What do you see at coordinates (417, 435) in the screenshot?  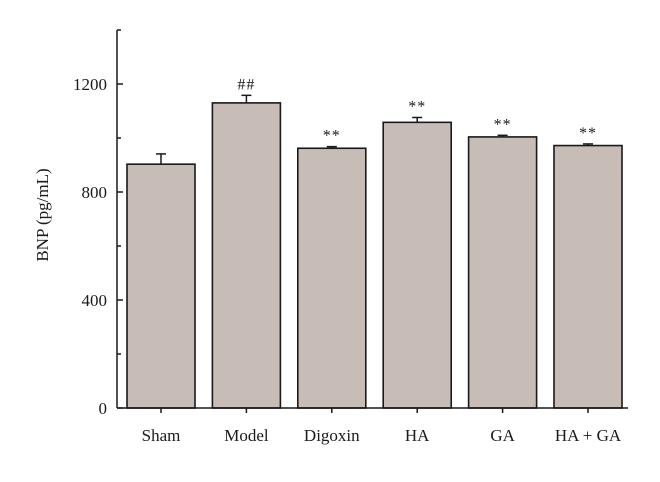 I see `x-category-label: HA` at bounding box center [417, 435].